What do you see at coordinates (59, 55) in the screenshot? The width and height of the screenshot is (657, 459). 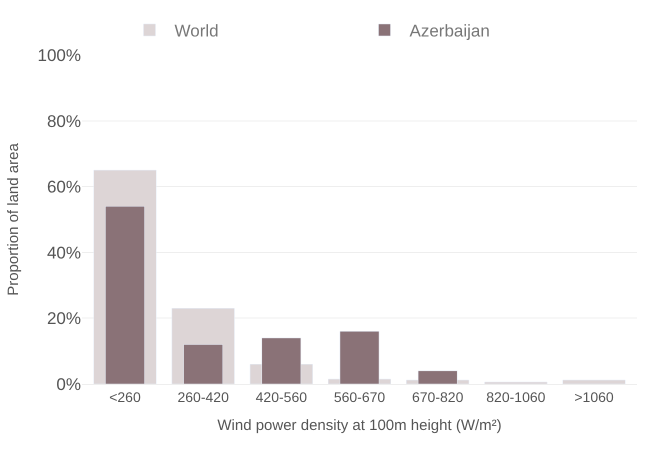 I see `y-tick-label: 100%` at bounding box center [59, 55].